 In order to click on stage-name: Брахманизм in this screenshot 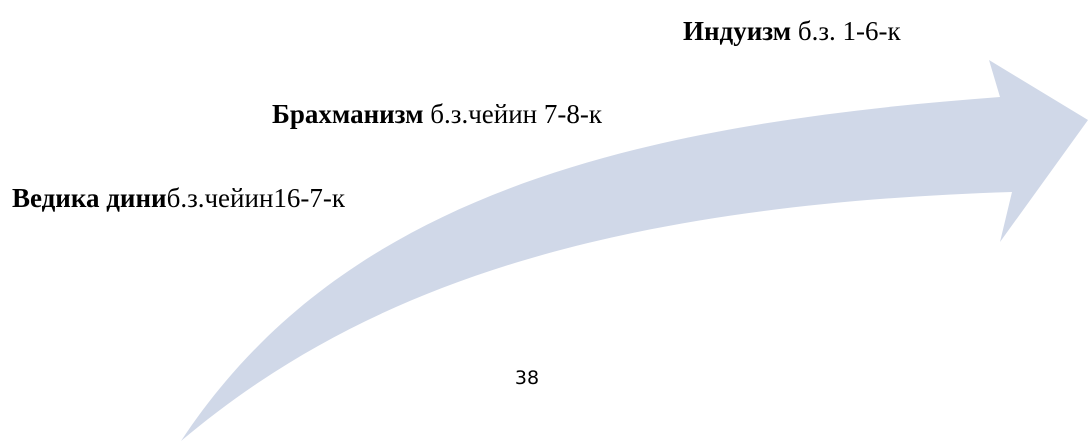, I will do `click(348, 114)`.